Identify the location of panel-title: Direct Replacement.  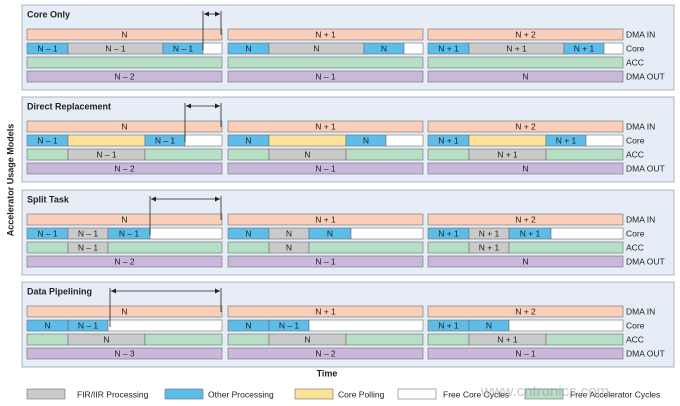
(69, 106).